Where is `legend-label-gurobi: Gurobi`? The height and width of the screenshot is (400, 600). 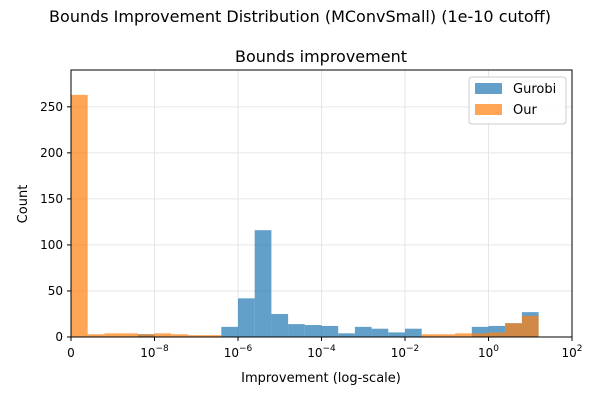 legend-label-gurobi: Gurobi is located at coordinates (534, 89).